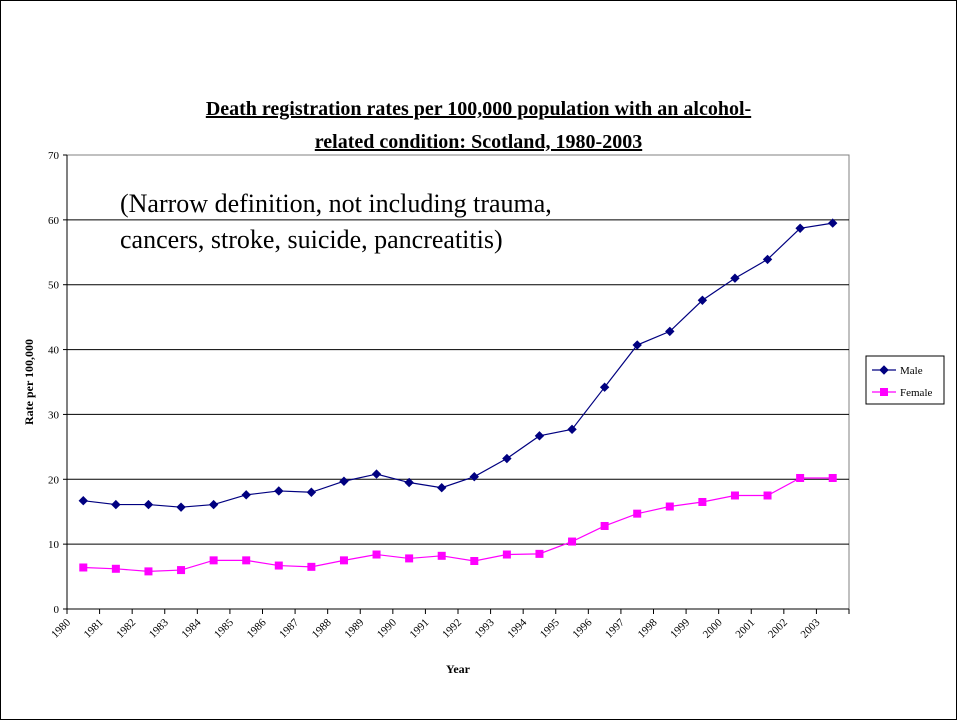 The image size is (957, 720). Describe the element at coordinates (550, 628) in the screenshot. I see `x-tick-label: 1995` at that location.